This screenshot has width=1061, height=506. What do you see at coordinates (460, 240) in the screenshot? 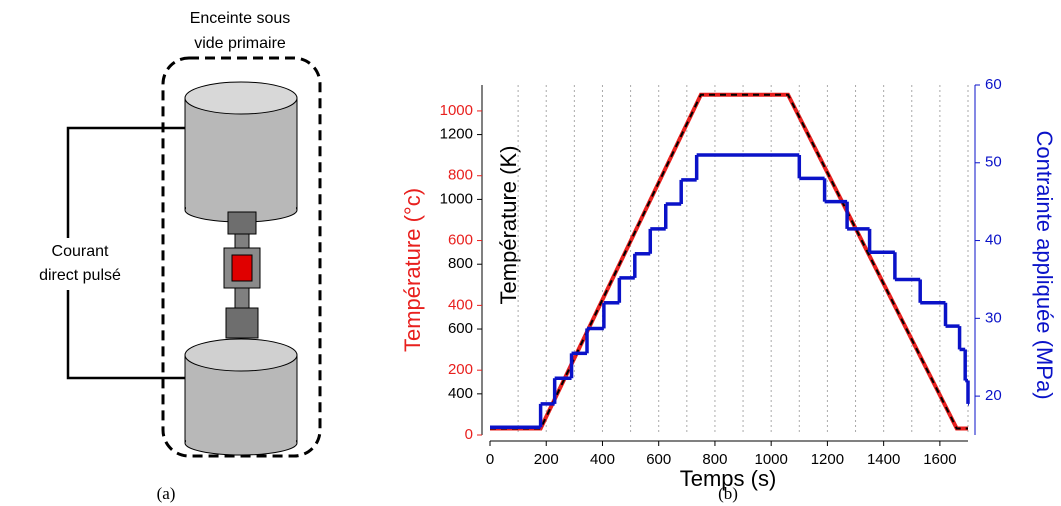
I see `y-tick-label: 600` at bounding box center [460, 240].